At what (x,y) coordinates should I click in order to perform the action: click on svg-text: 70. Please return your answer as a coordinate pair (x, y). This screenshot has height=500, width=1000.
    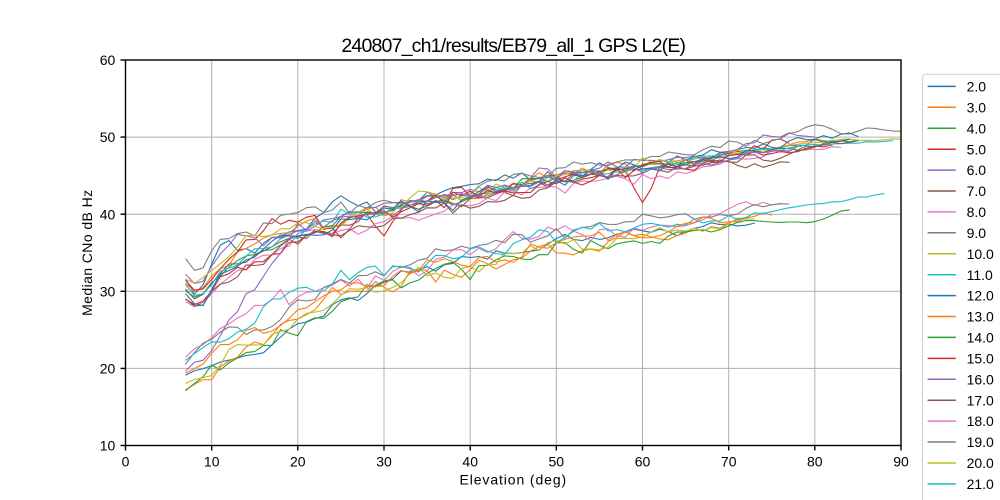
    Looking at the image, I should click on (729, 461).